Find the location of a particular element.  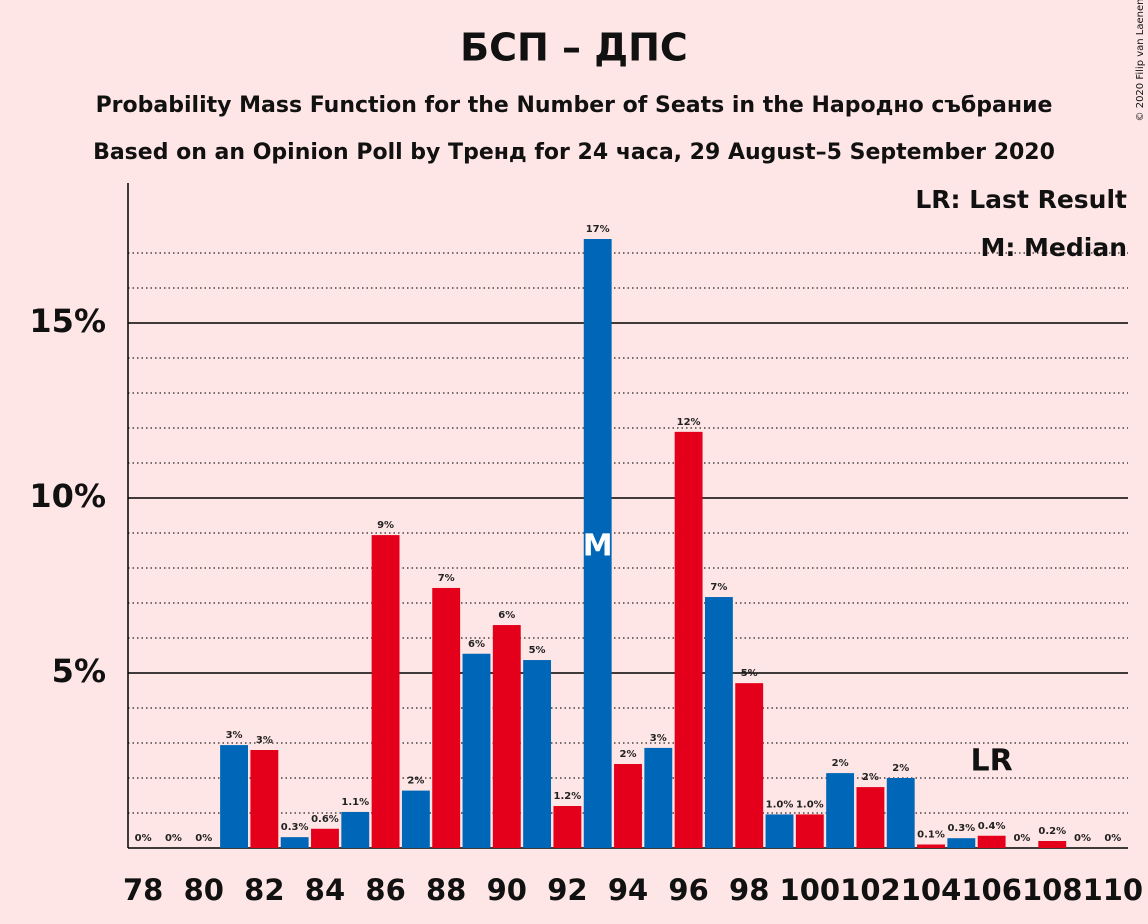

x-tick-label: 108 is located at coordinates (1052, 890).